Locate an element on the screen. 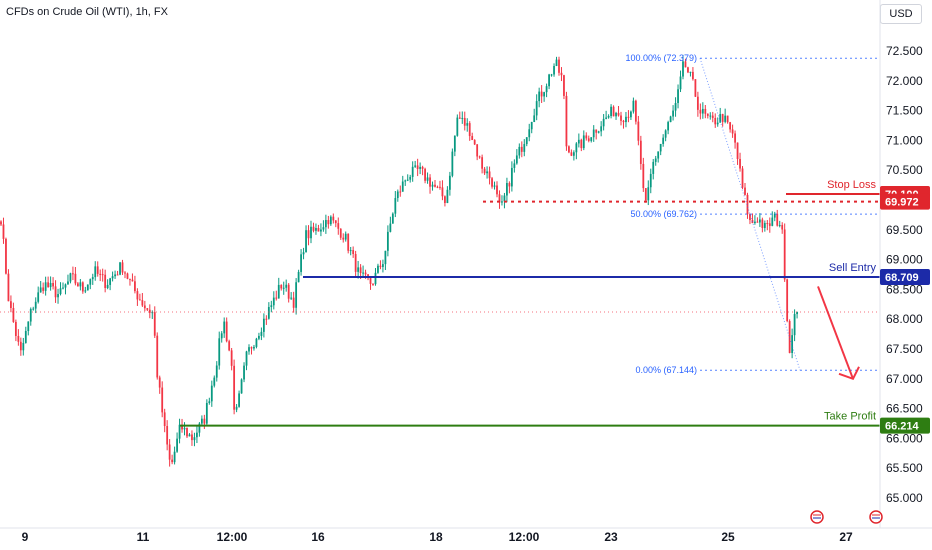 This screenshot has width=932, height=550. price-label-bg is located at coordinates (905, 425).